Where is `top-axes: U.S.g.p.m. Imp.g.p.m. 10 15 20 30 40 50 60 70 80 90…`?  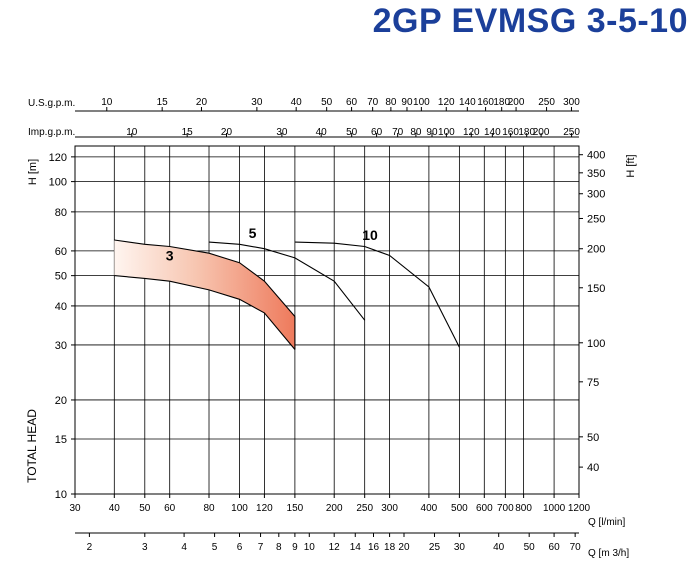 top-axes: U.S.g.p.m. Imp.g.p.m. 10 15 20 30 40 50 60 70 80 90… is located at coordinates (304, 117).